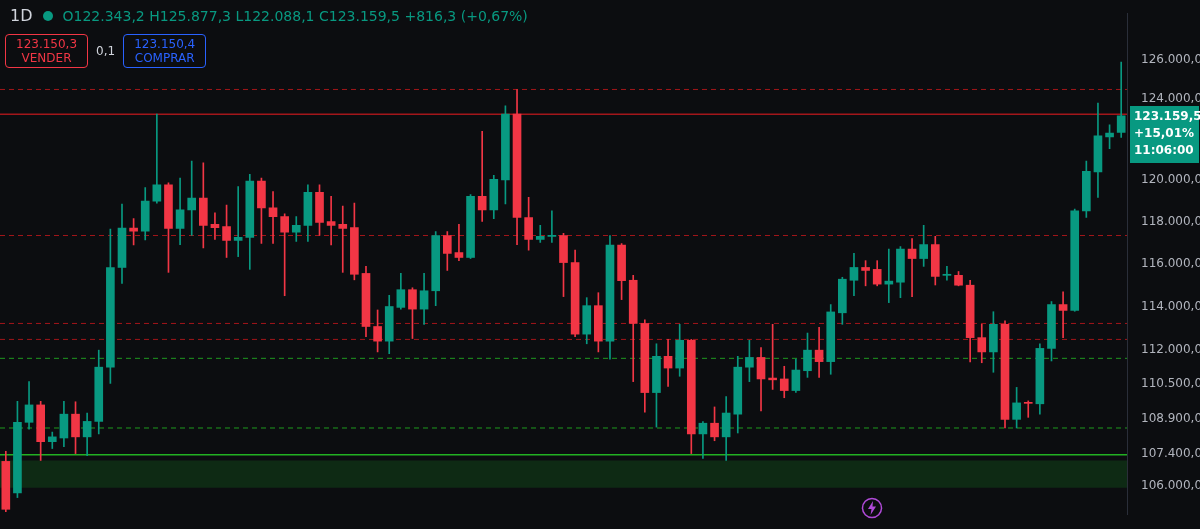 This screenshot has width=1200, height=529. I want to click on annotation: 123.150,4 COMPRAR, so click(165, 51).